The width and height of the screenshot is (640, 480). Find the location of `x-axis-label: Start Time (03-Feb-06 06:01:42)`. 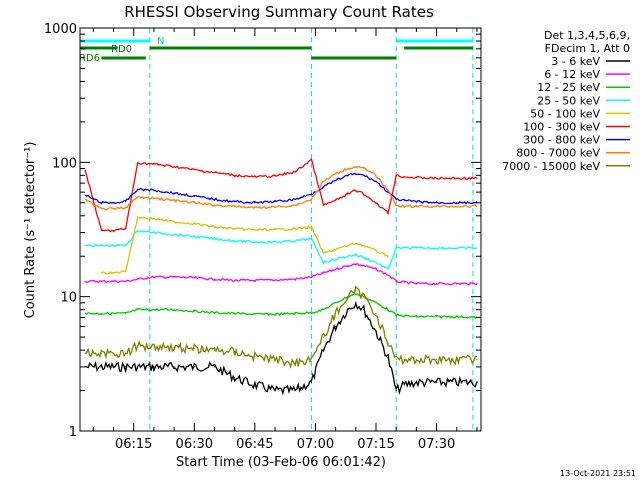

x-axis-label: Start Time (03-Feb-06 06:01:42) is located at coordinates (281, 462).